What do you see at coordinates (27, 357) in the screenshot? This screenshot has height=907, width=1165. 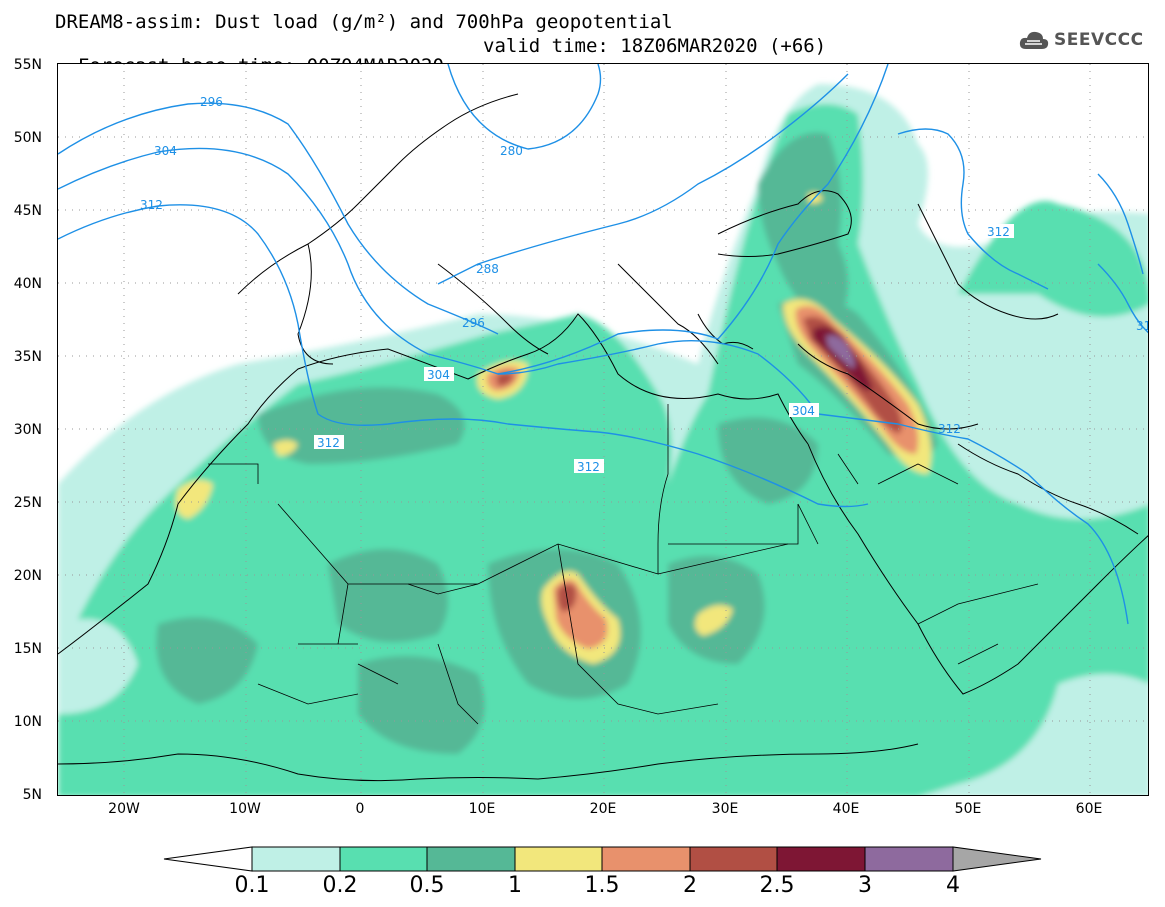 I see `lat-label: 35N` at bounding box center [27, 357].